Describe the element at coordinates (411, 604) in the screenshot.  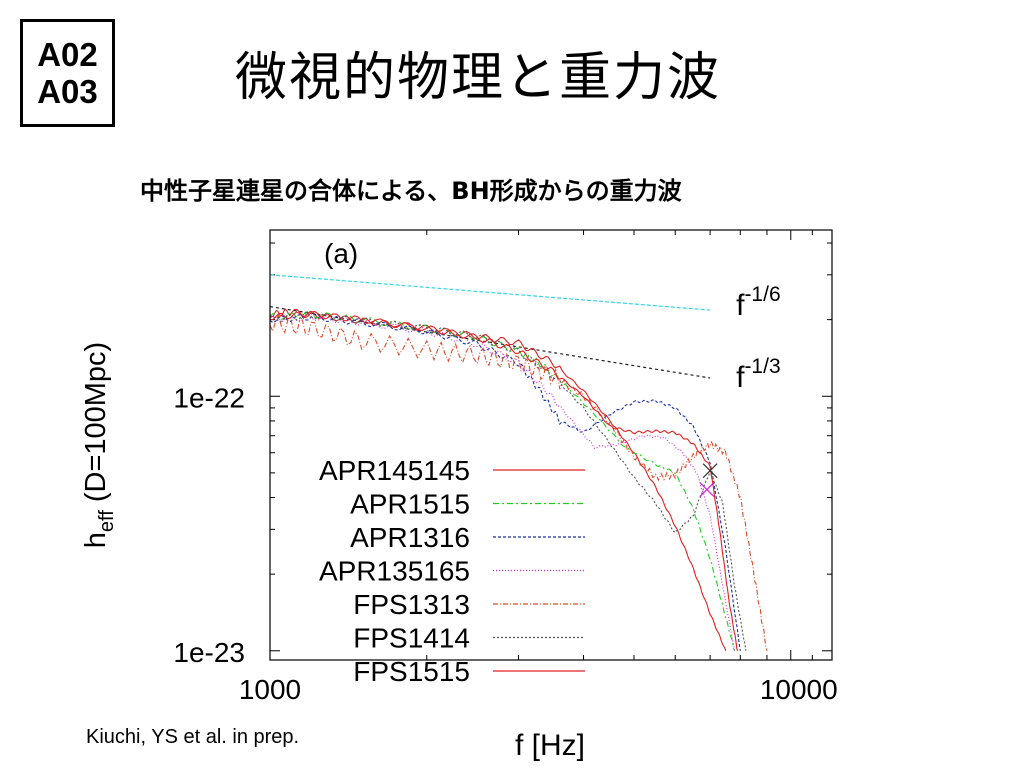
I see `legend-label: FPS1313` at that location.